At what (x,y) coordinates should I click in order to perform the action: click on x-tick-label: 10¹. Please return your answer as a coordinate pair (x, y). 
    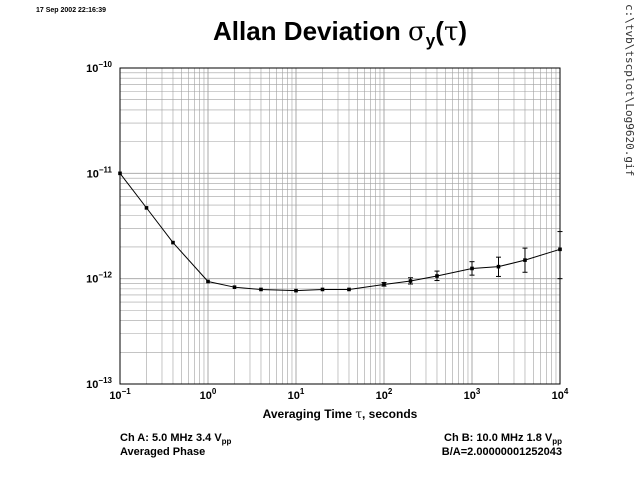
    Looking at the image, I should click on (296, 394).